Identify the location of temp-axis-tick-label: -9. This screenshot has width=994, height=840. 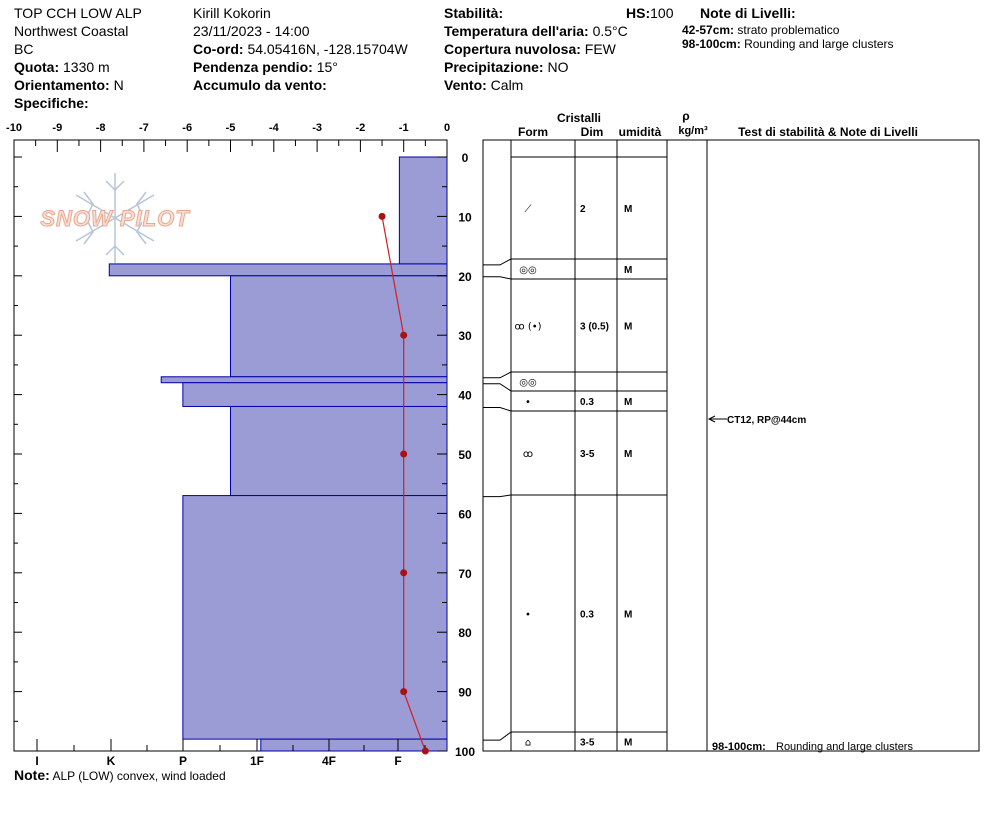
(57, 128).